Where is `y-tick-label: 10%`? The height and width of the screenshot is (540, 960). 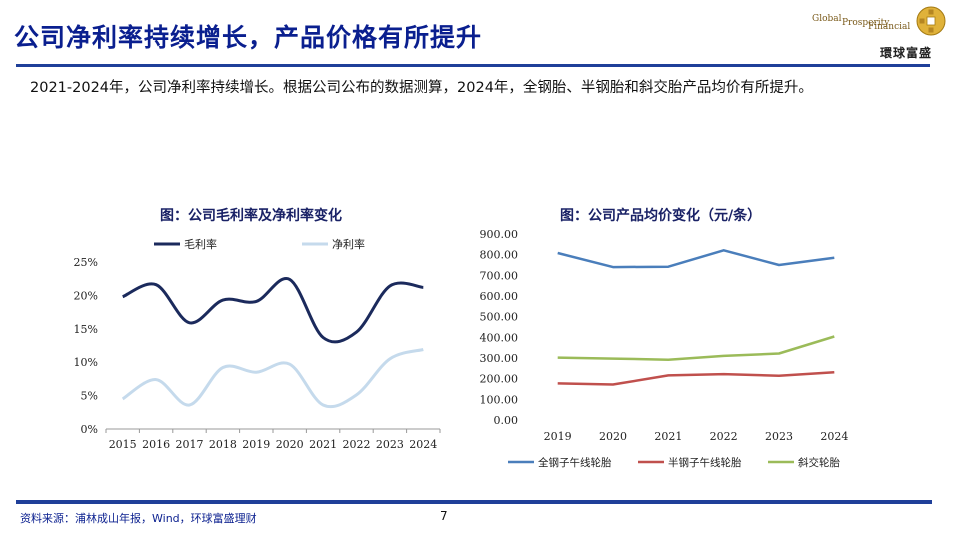
y-tick-label: 10% is located at coordinates (86, 362).